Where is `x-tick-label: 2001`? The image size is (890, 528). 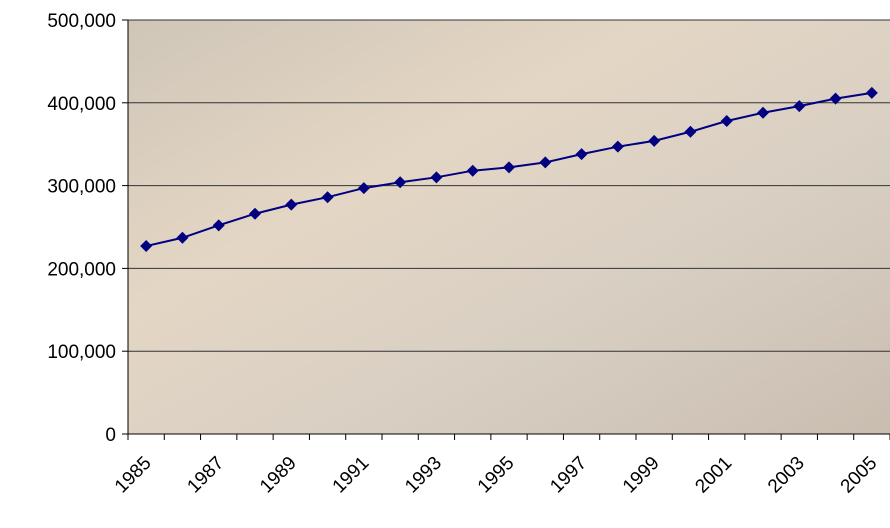 x-tick-label: 2001 is located at coordinates (714, 475).